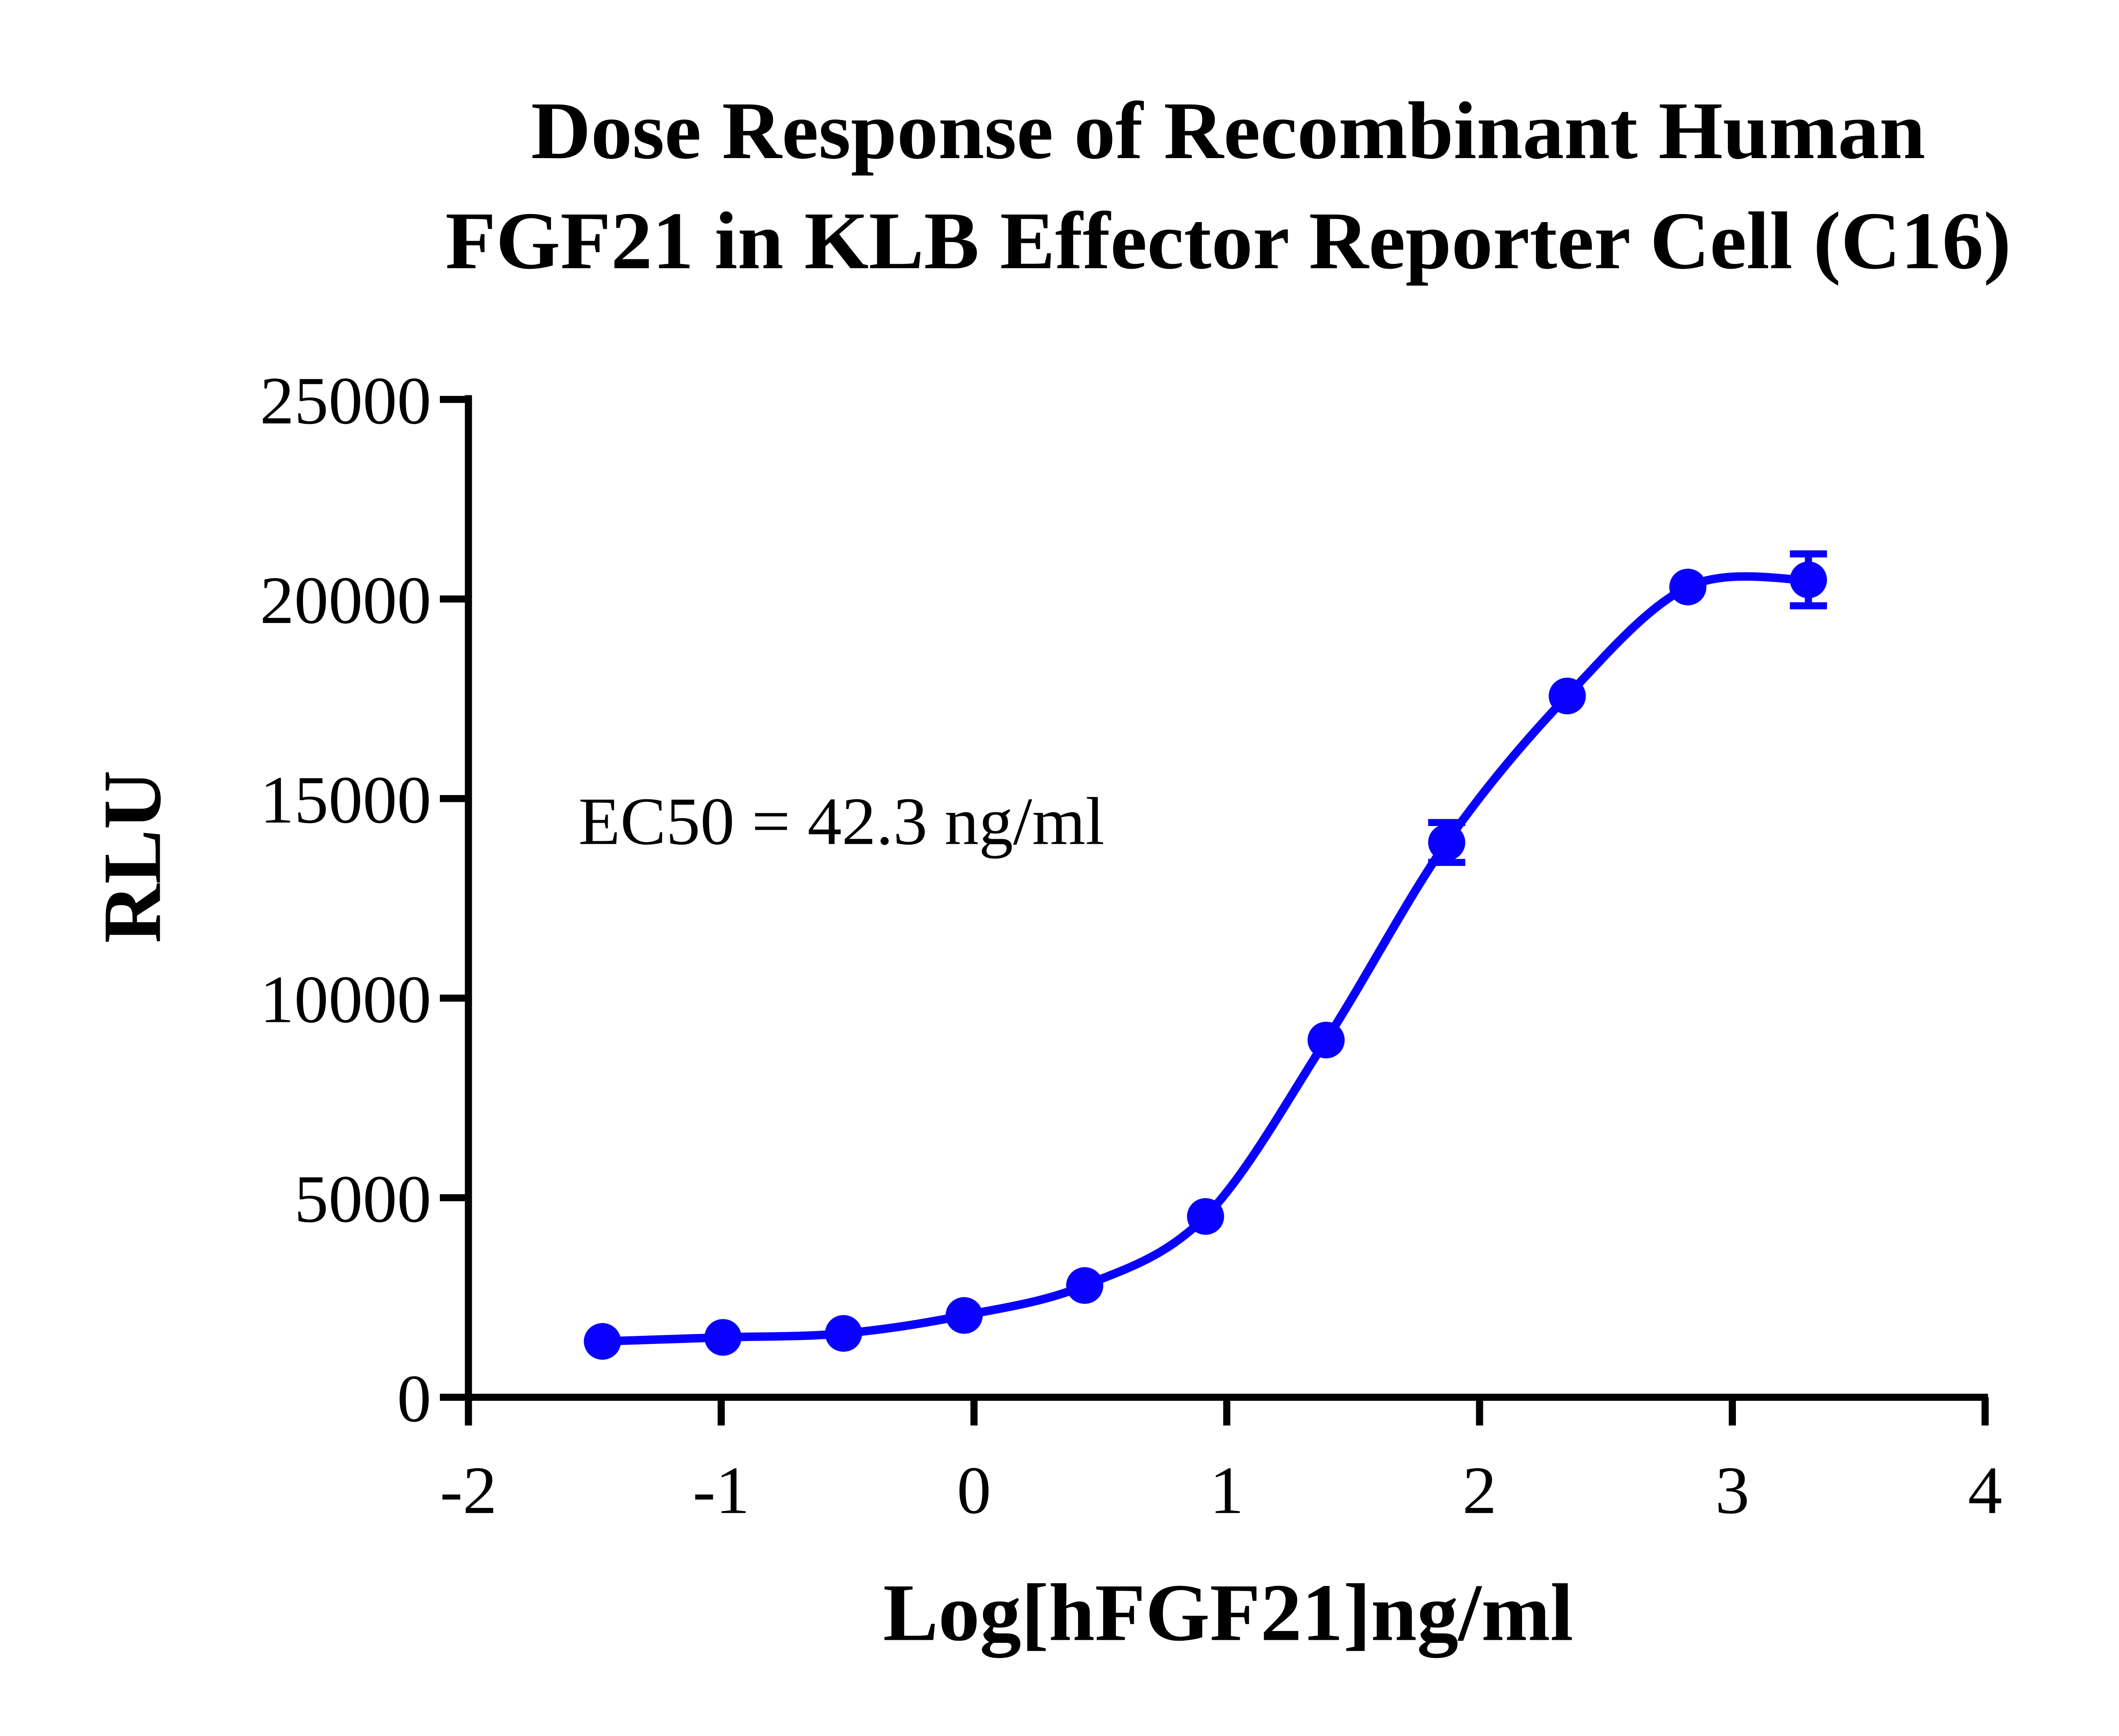 This screenshot has height=1736, width=2119. I want to click on y-tick-label: 25000, so click(346, 400).